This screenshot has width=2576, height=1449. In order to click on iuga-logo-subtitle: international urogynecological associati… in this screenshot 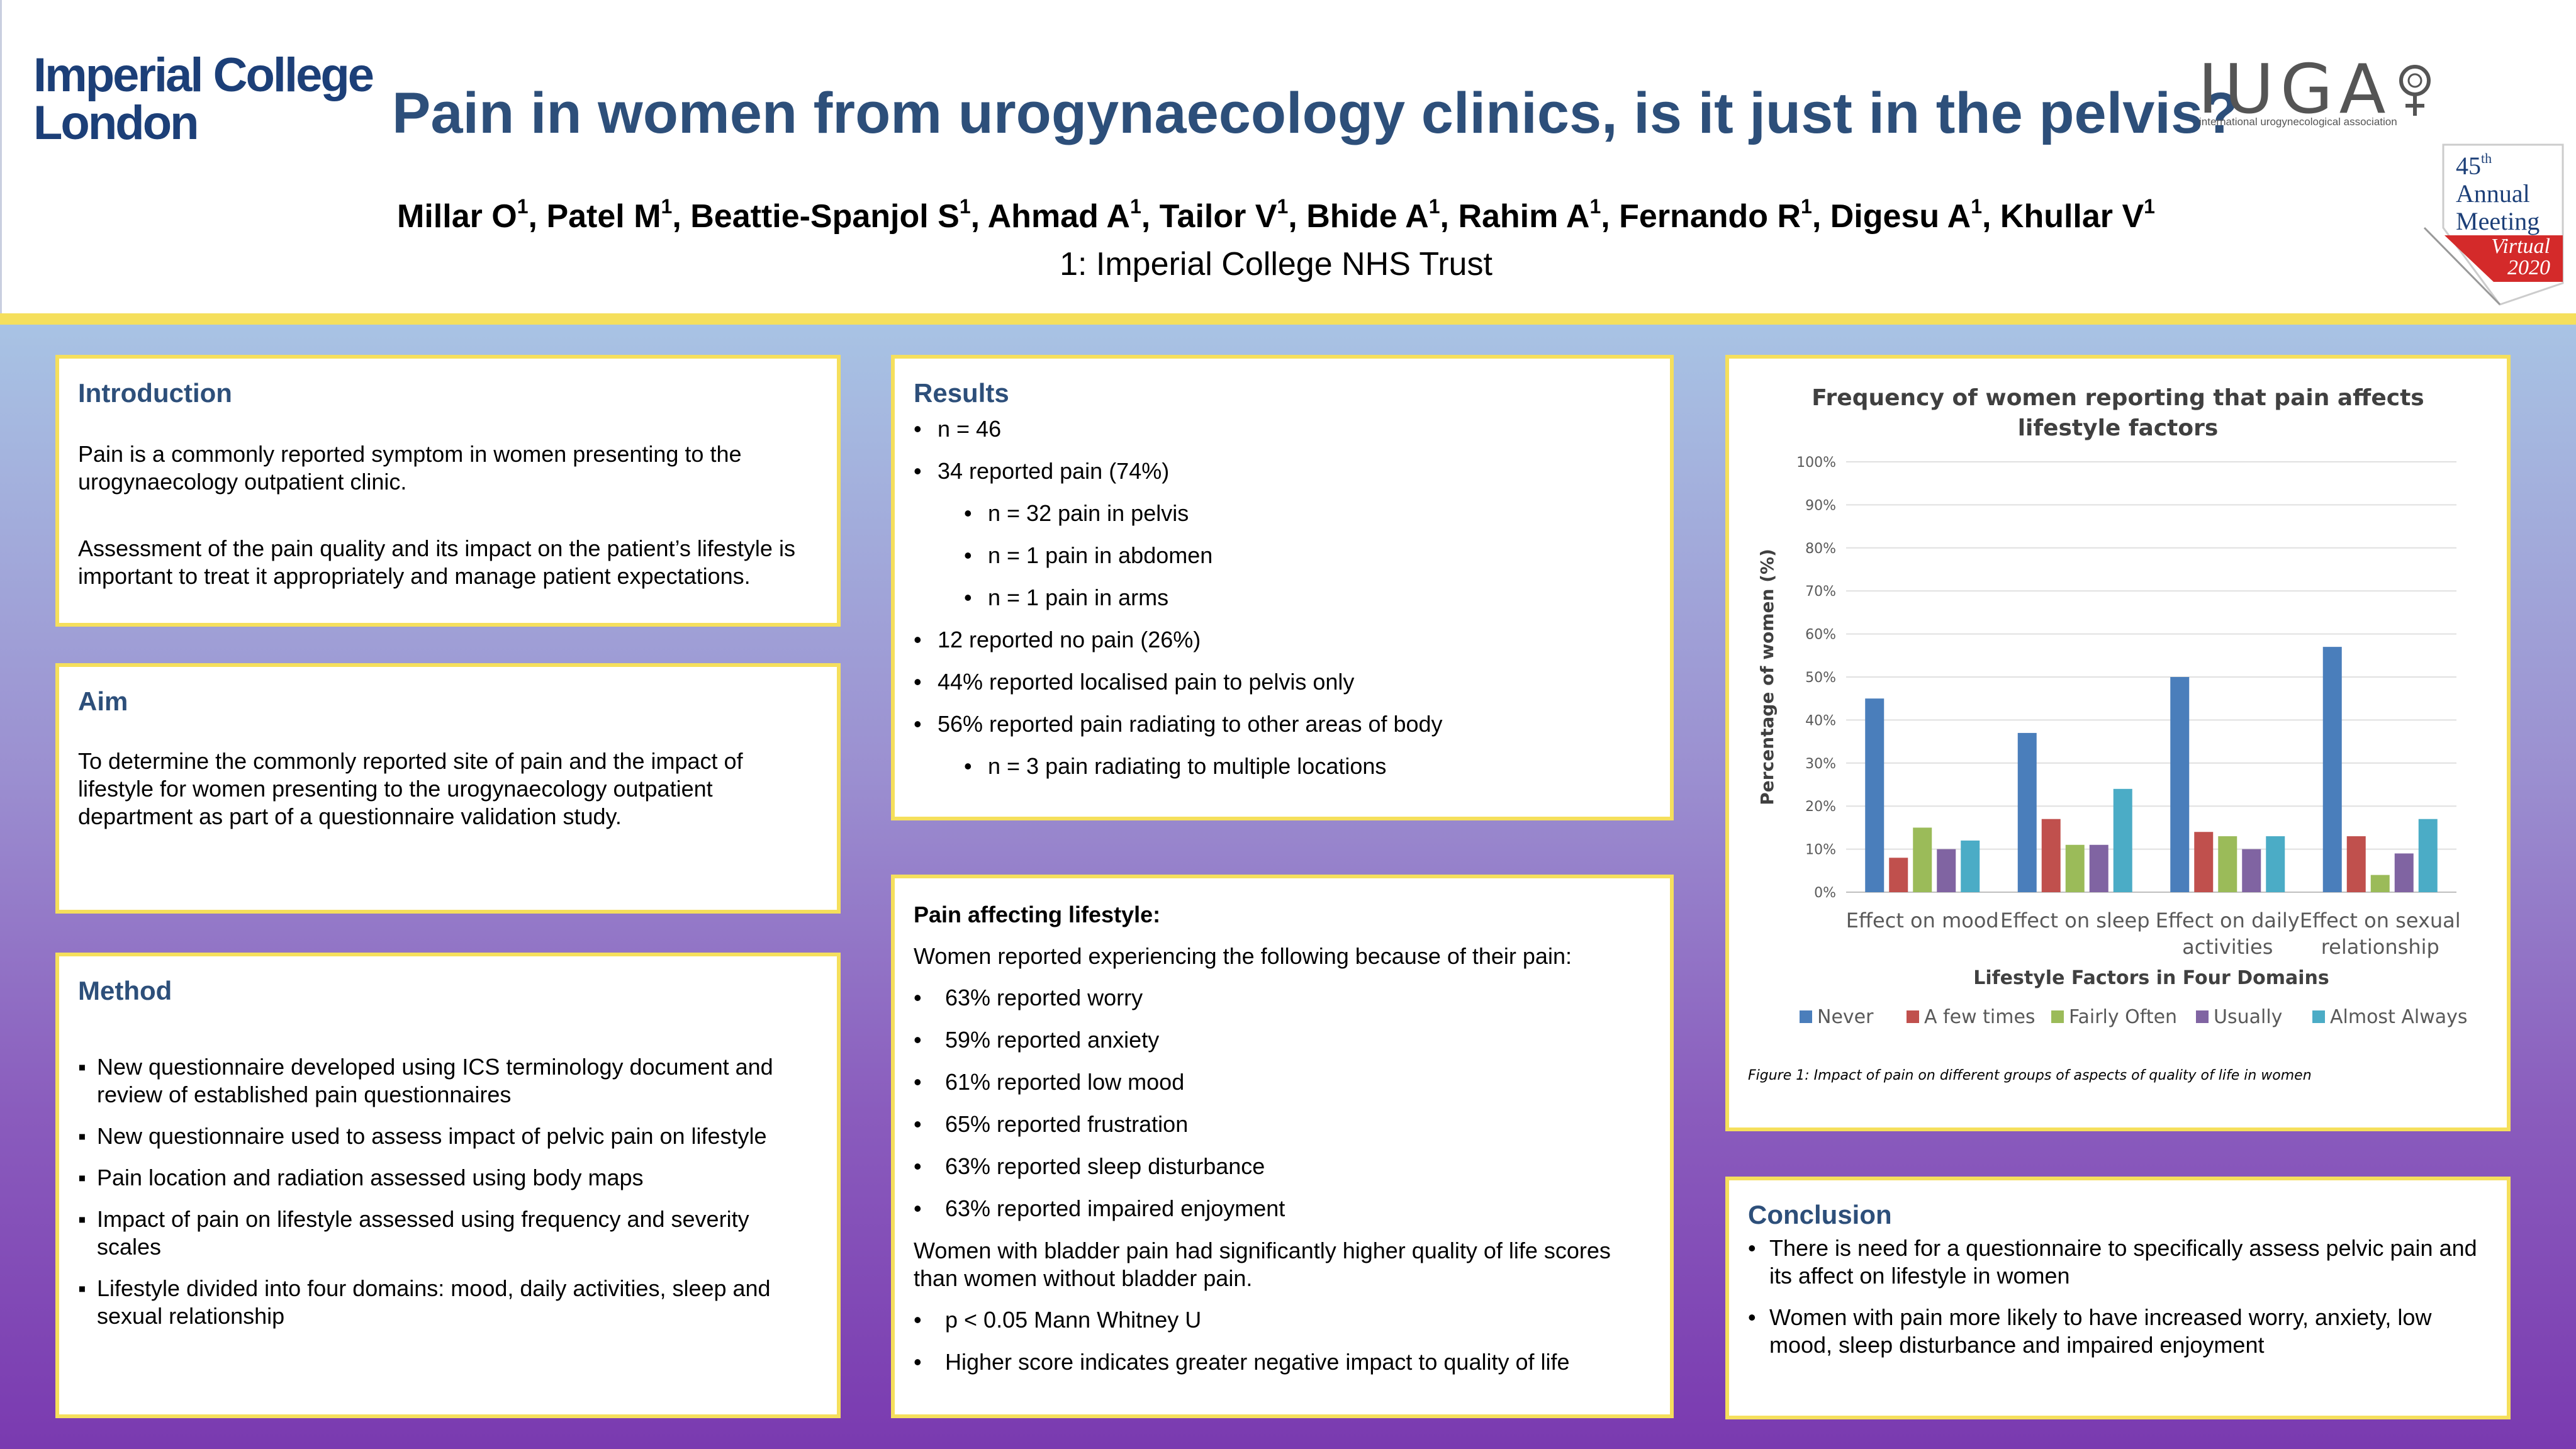, I will do `click(2298, 122)`.